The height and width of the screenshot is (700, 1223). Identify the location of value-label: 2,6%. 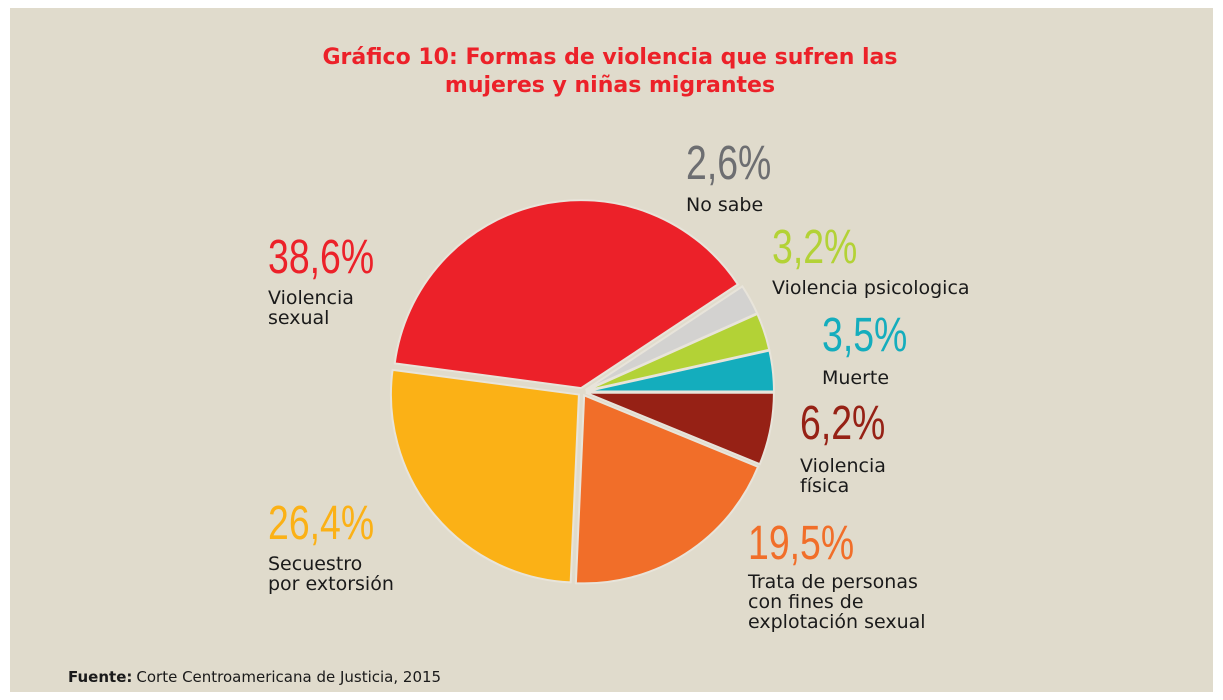
(729, 163).